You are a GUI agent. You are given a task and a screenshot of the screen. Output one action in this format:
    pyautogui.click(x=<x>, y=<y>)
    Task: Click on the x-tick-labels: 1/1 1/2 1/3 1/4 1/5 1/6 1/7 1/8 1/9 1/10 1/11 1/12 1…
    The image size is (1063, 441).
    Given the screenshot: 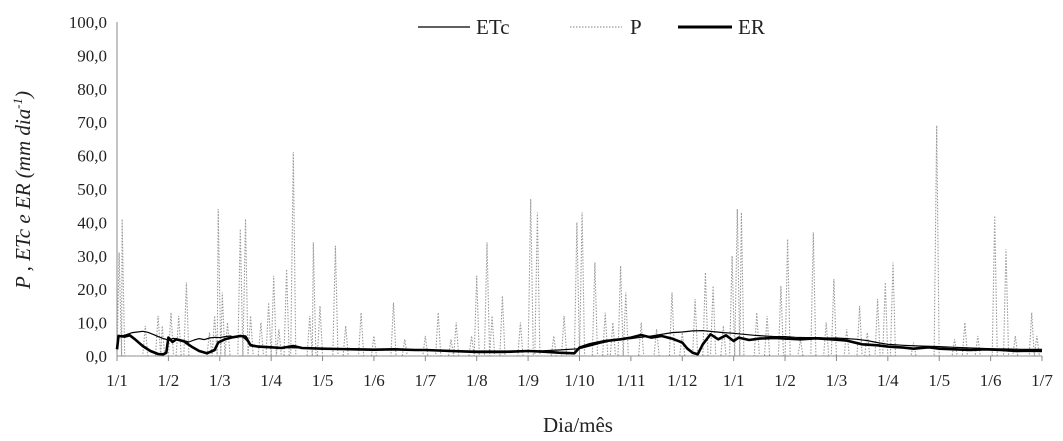 What is the action you would take?
    pyautogui.click(x=579, y=373)
    